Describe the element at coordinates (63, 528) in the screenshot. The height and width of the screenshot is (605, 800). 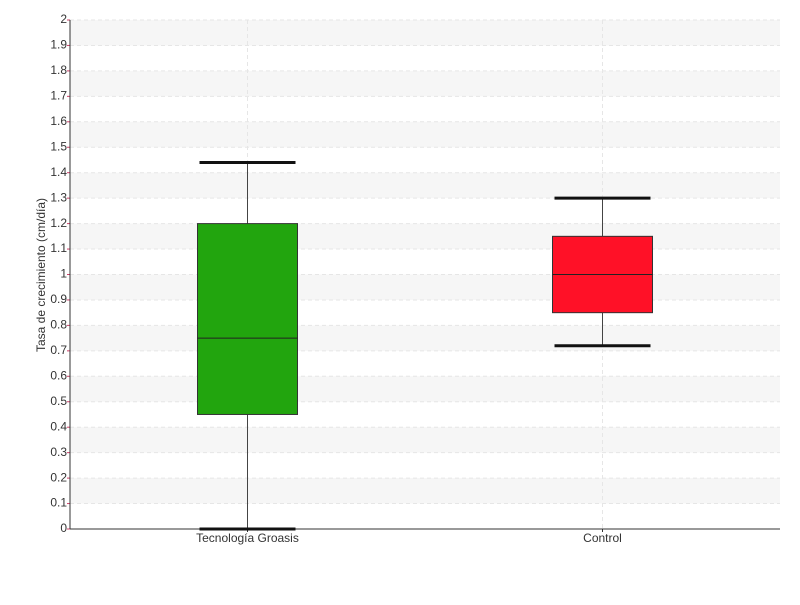
I see `y-tick-label: 0` at that location.